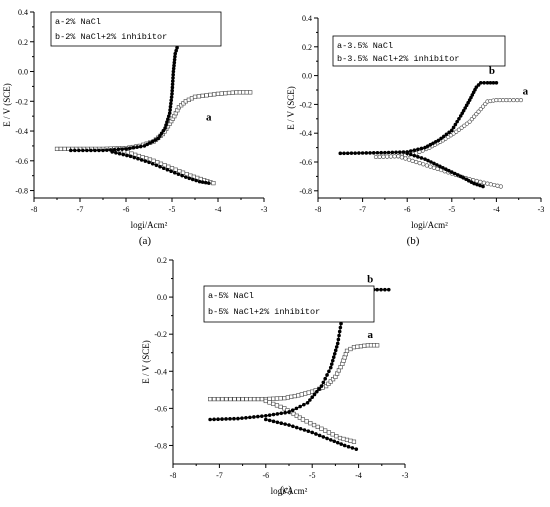 This screenshot has width=550, height=507. I want to click on y-tick-label: 0.0, so click(307, 76).